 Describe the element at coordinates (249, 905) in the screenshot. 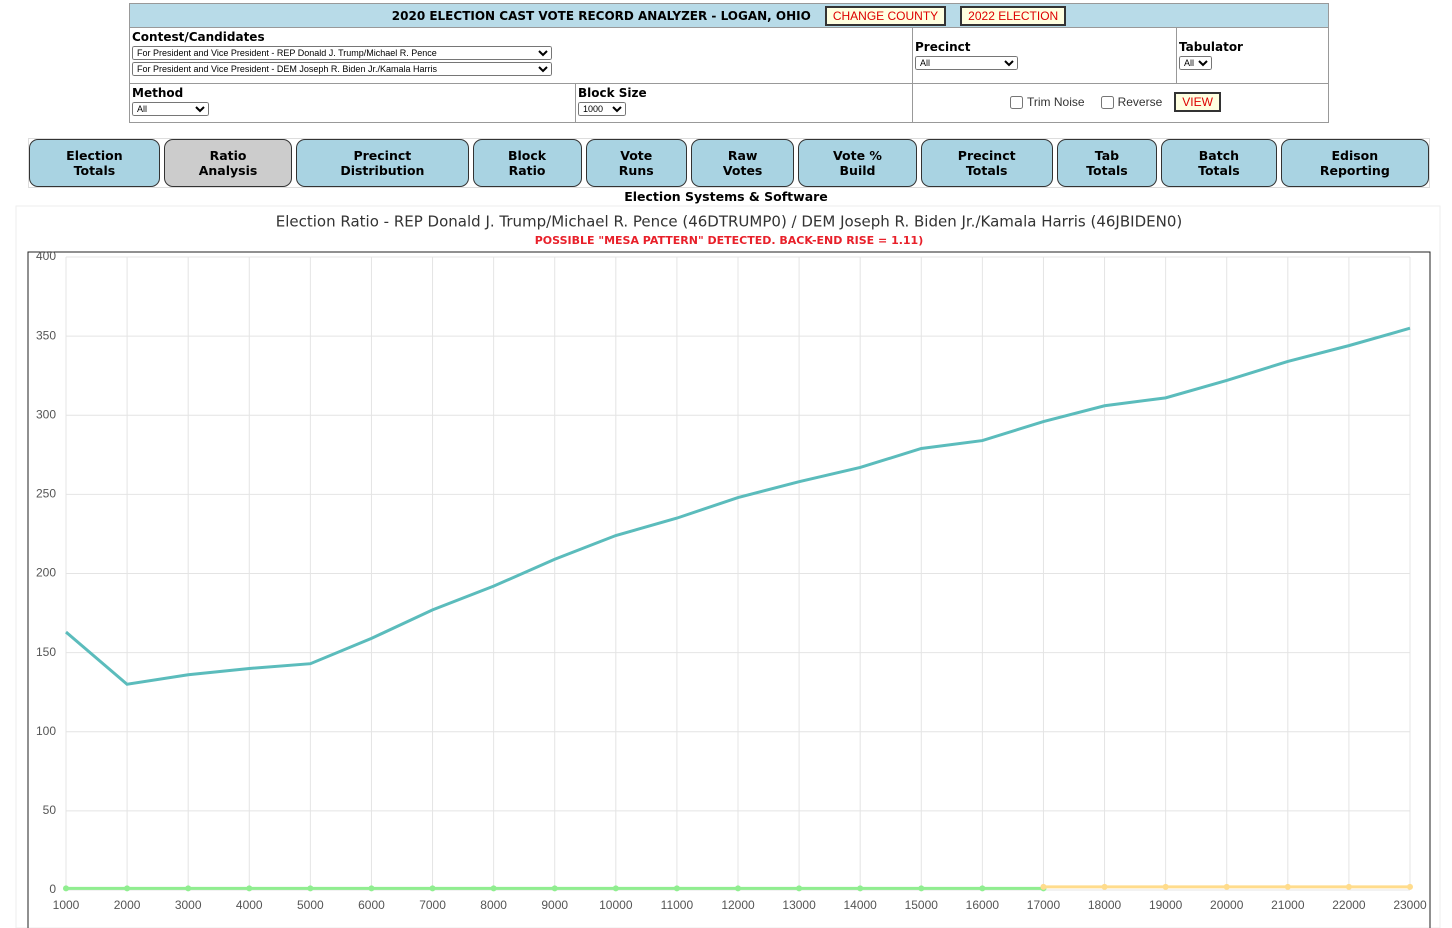

I see `x-tick-label: 4000` at that location.